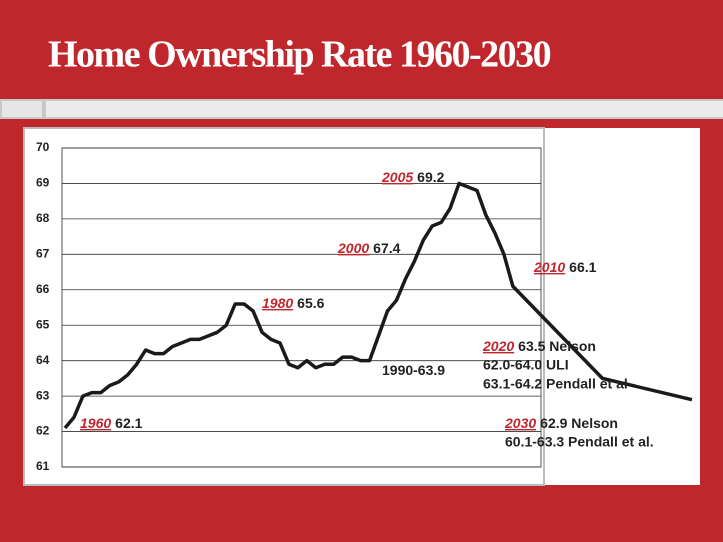 The width and height of the screenshot is (723, 542). Describe the element at coordinates (498, 346) in the screenshot. I see `annotation-year: 2020` at that location.